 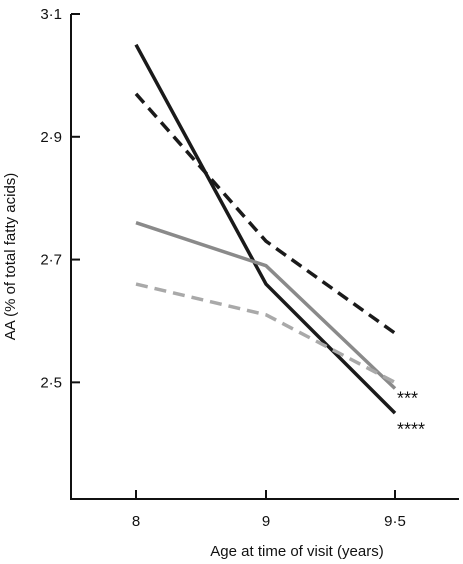 What do you see at coordinates (395, 521) in the screenshot?
I see `x-tick-label: 9·5` at bounding box center [395, 521].